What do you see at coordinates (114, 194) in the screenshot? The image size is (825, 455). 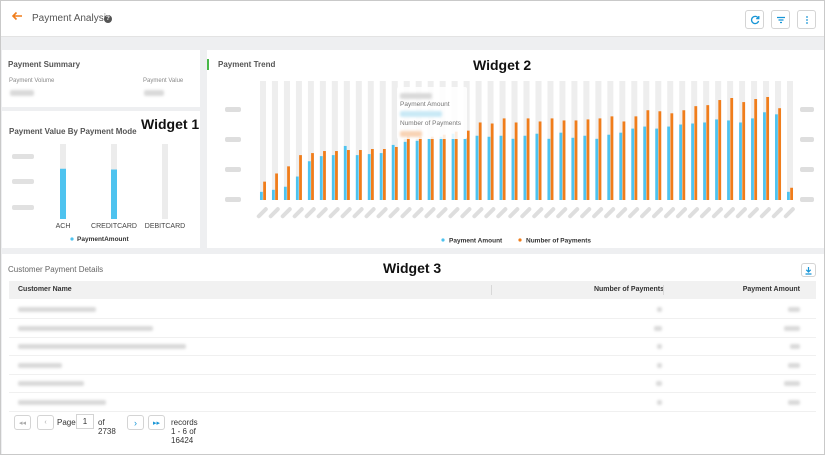 I see `mode-bar-creditcard` at bounding box center [114, 194].